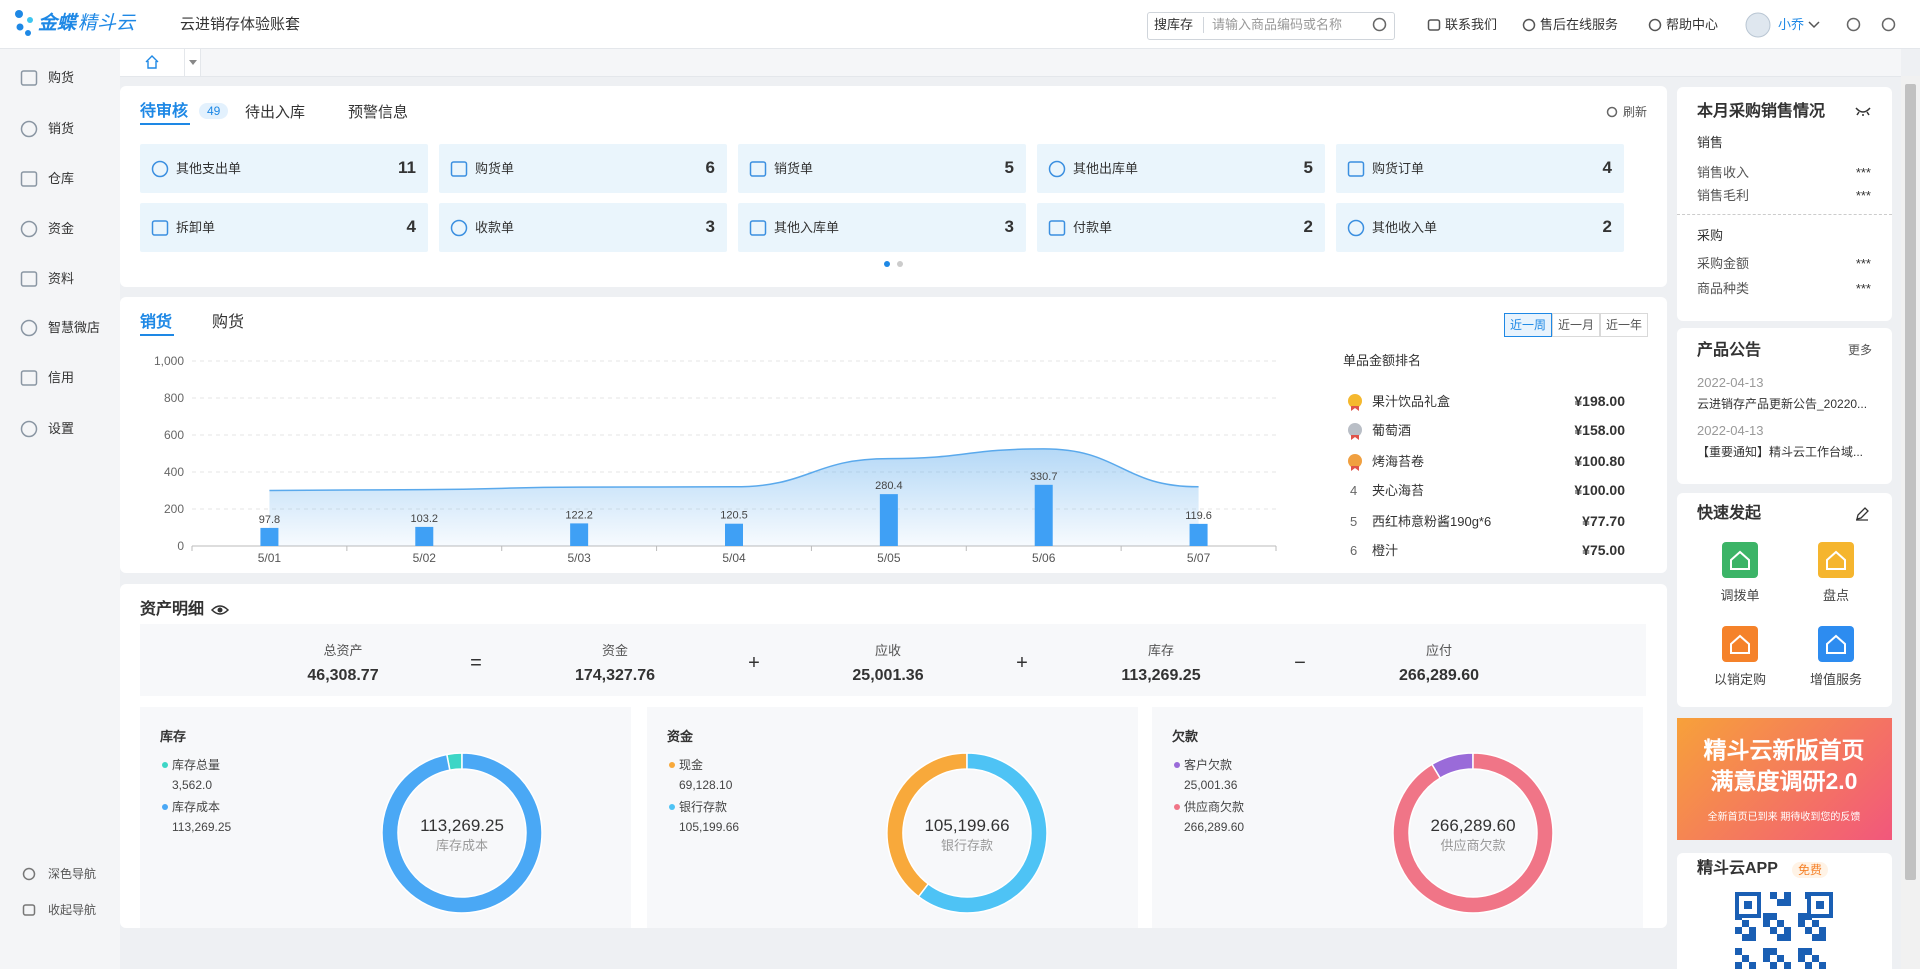  Describe the element at coordinates (1173, 25) in the screenshot. I see `search-scope: 搜库存` at that location.